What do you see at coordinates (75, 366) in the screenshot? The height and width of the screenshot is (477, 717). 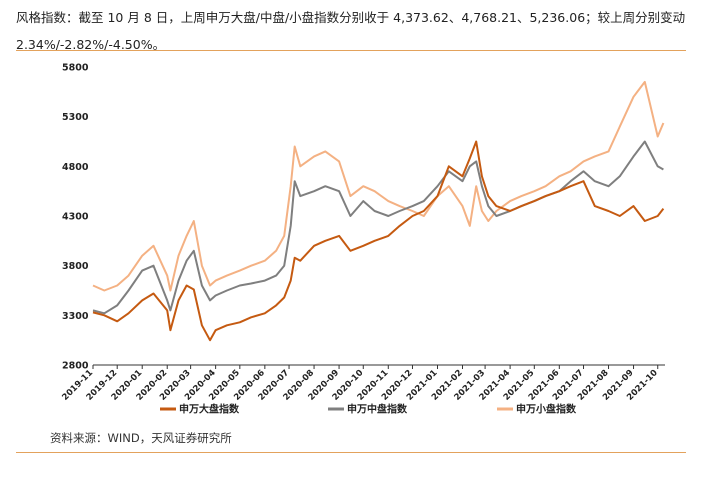 I see `y-tick-label: 2800` at bounding box center [75, 366].